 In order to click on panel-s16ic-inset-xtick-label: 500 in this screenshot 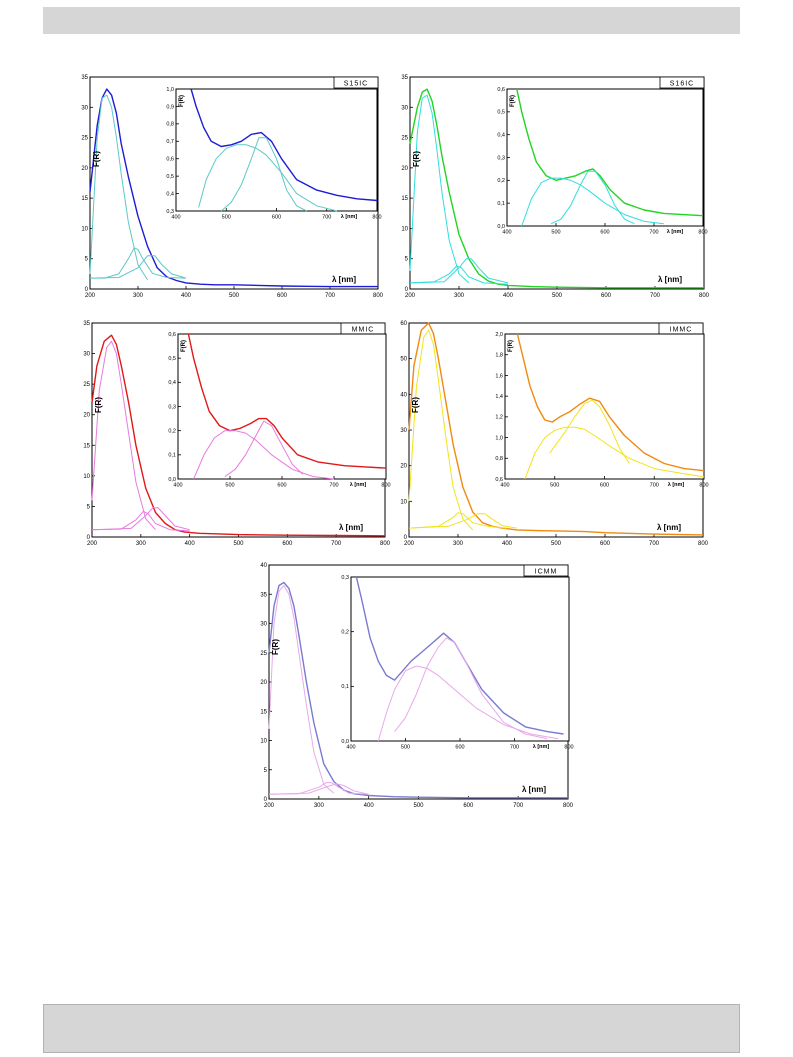, I will do `click(555, 233)`.